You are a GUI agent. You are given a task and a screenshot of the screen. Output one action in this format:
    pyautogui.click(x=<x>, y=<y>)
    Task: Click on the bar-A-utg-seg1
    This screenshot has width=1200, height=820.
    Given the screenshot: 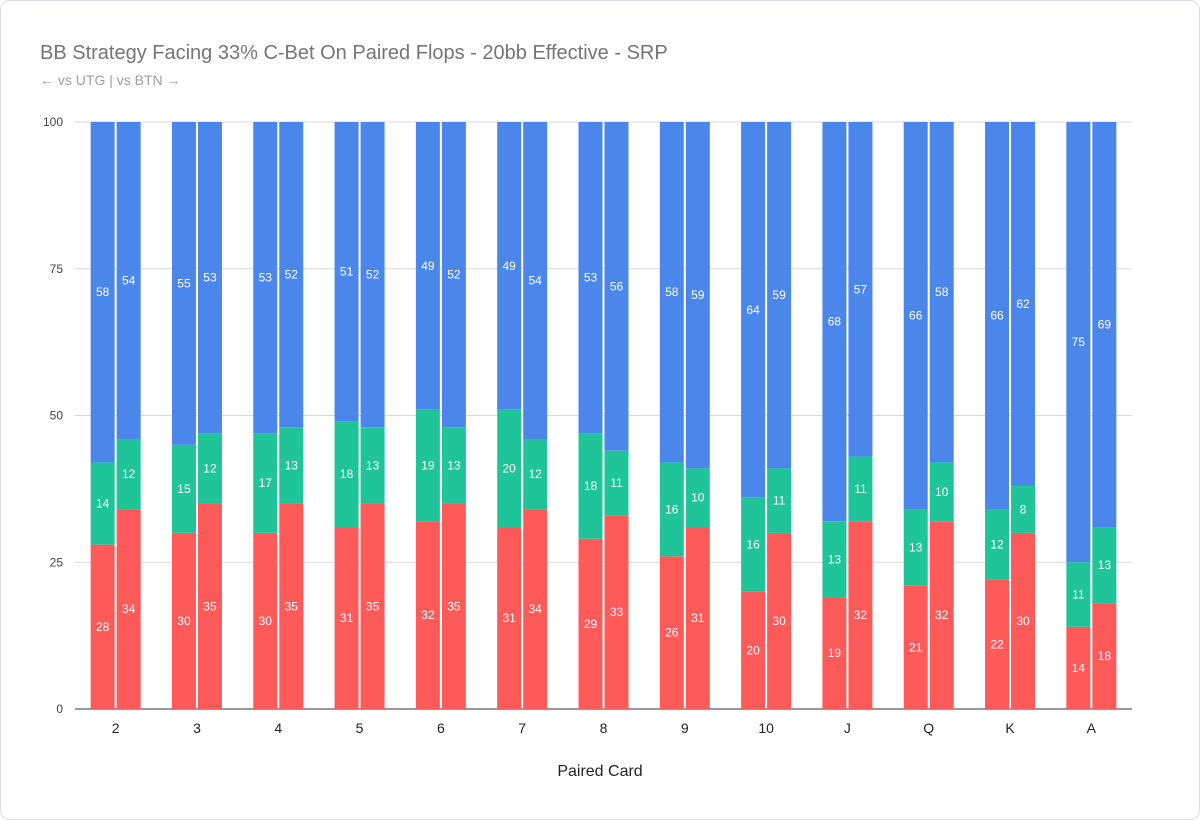 What is the action you would take?
    pyautogui.click(x=1078, y=594)
    